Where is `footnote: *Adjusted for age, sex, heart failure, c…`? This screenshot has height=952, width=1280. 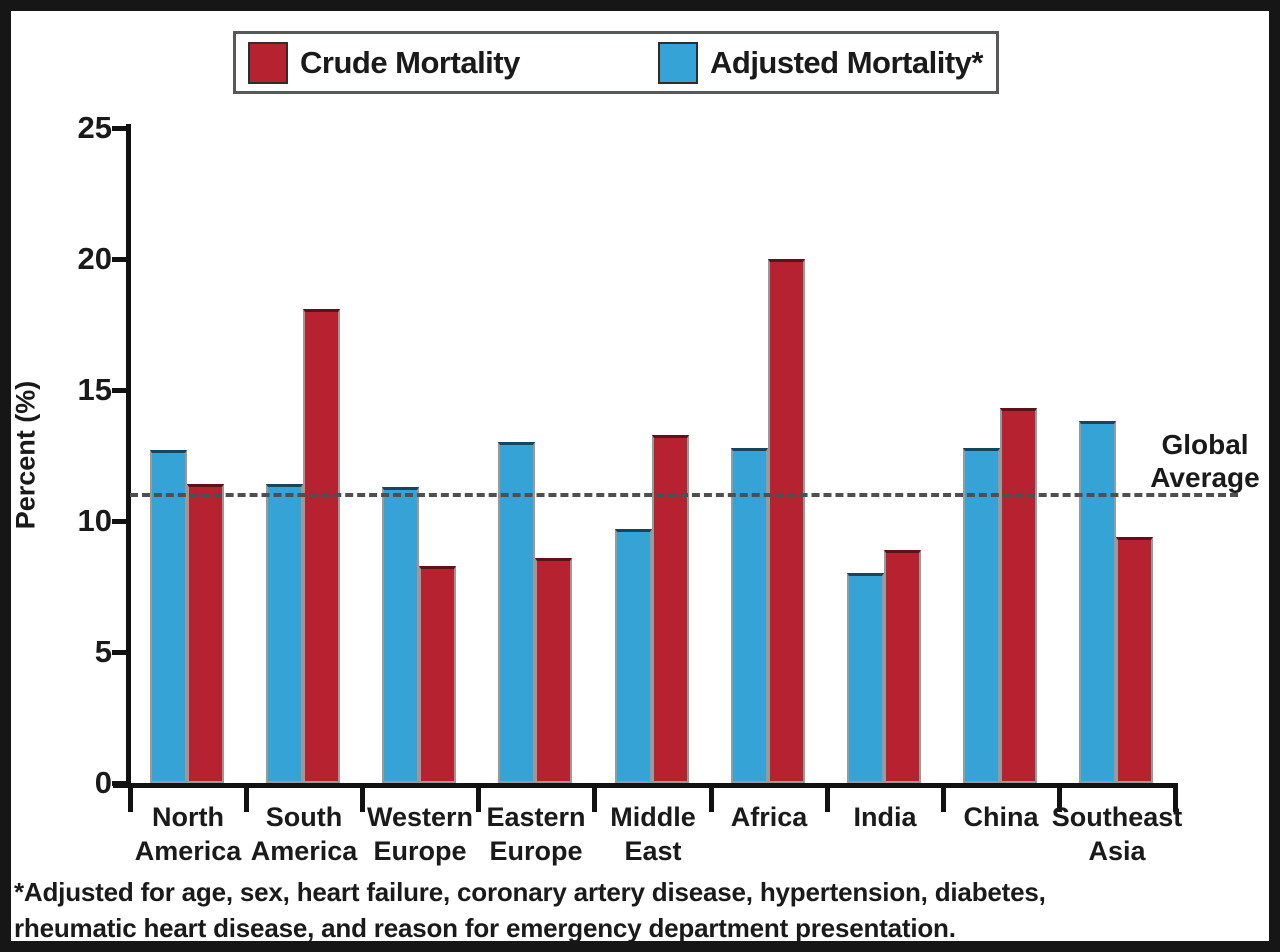 footnote: *Adjusted for age, sex, heart failure, c… is located at coordinates (530, 910).